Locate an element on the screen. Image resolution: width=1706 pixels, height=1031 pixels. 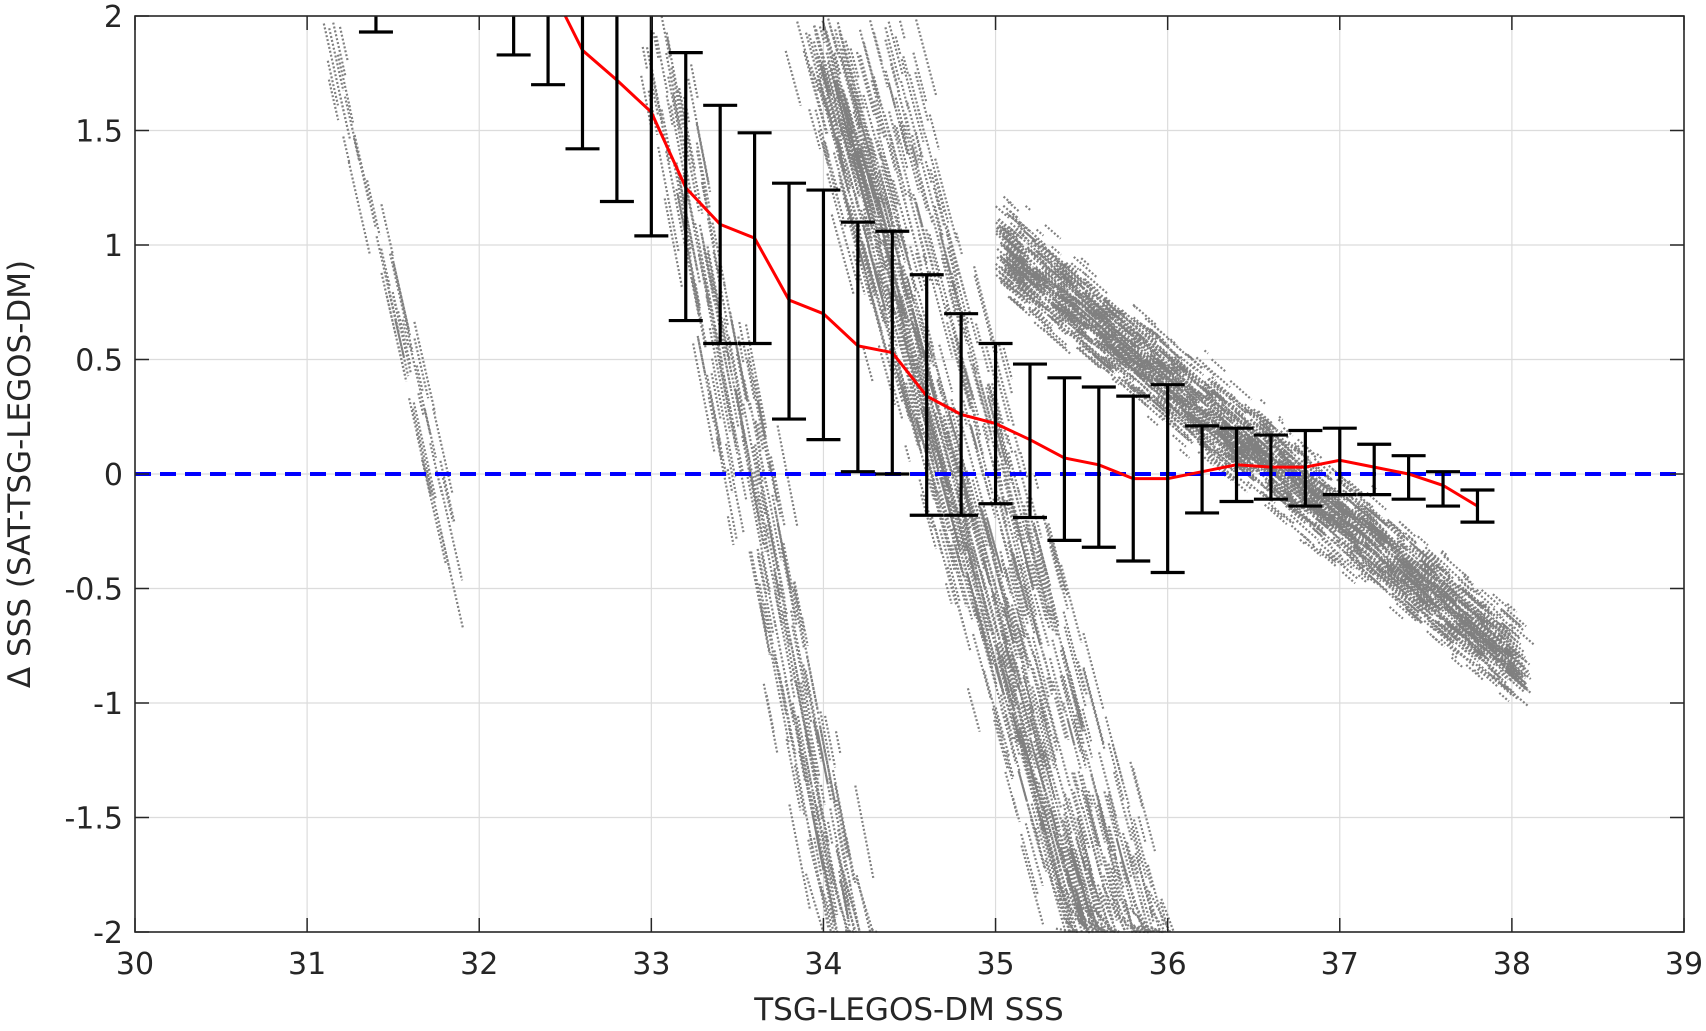
x-tick-label: 39 is located at coordinates (1684, 964).